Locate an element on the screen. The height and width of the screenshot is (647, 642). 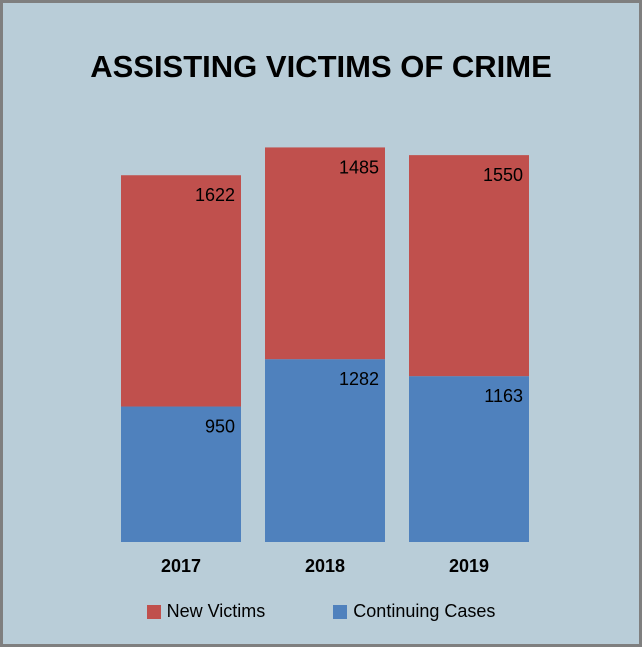
data-label-new-victims-2018: 1485 is located at coordinates (359, 167).